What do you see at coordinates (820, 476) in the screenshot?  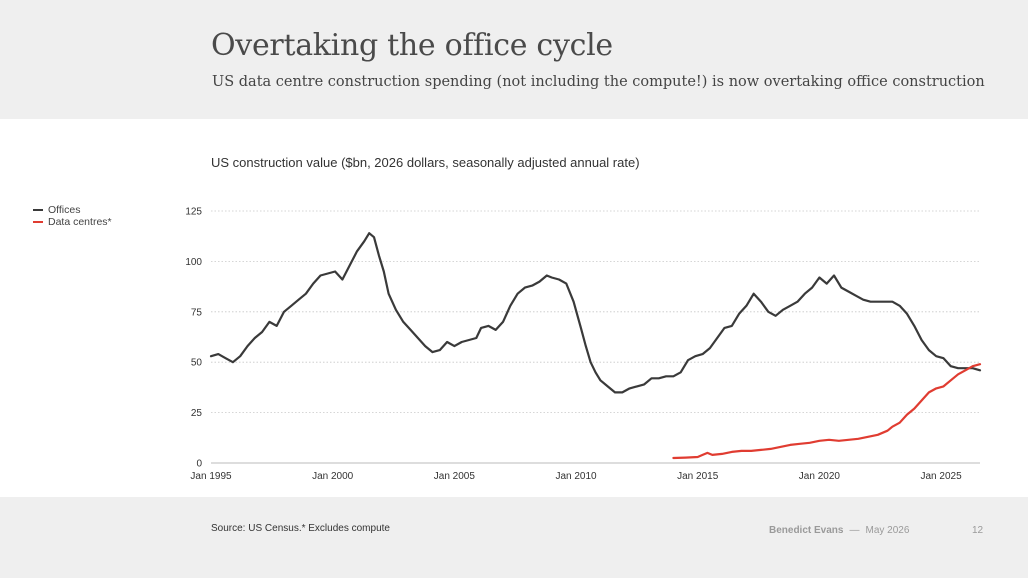 I see `x-tick-label-2020: Jan 2020` at bounding box center [820, 476].